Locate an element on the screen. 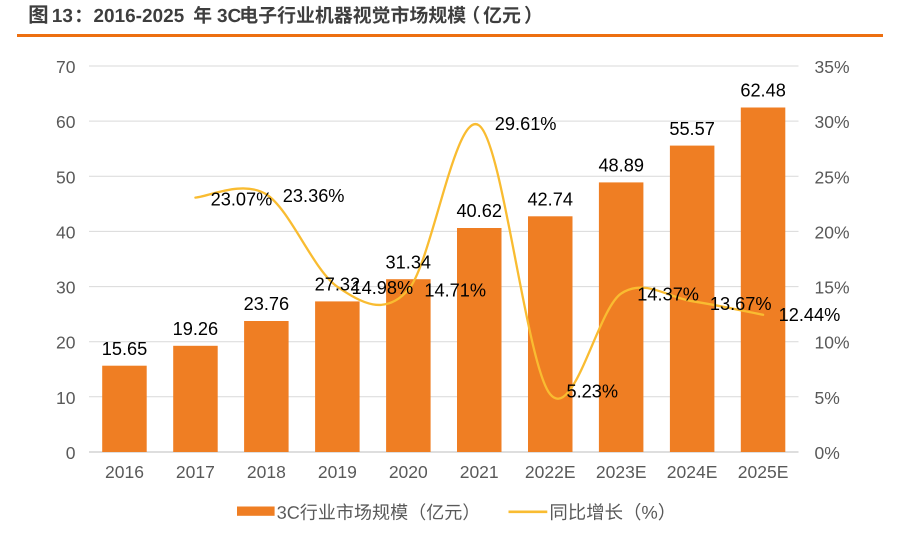 This screenshot has height=535, width=899. svg-text: 35% is located at coordinates (832, 67).